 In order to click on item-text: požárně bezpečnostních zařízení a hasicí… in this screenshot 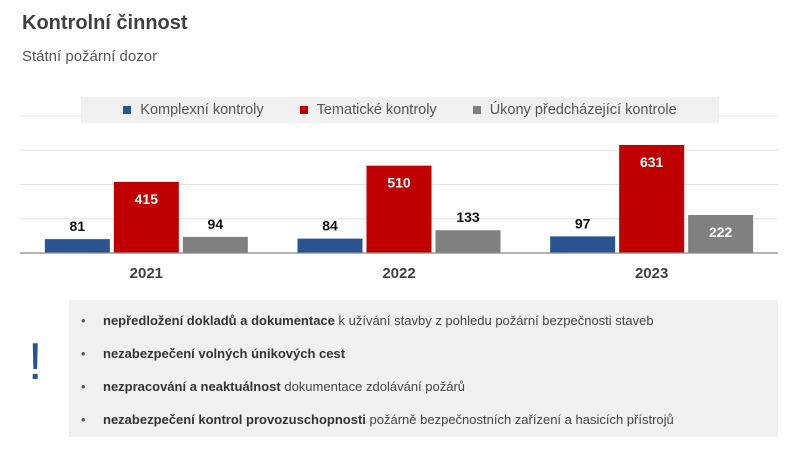, I will do `click(519, 419)`.